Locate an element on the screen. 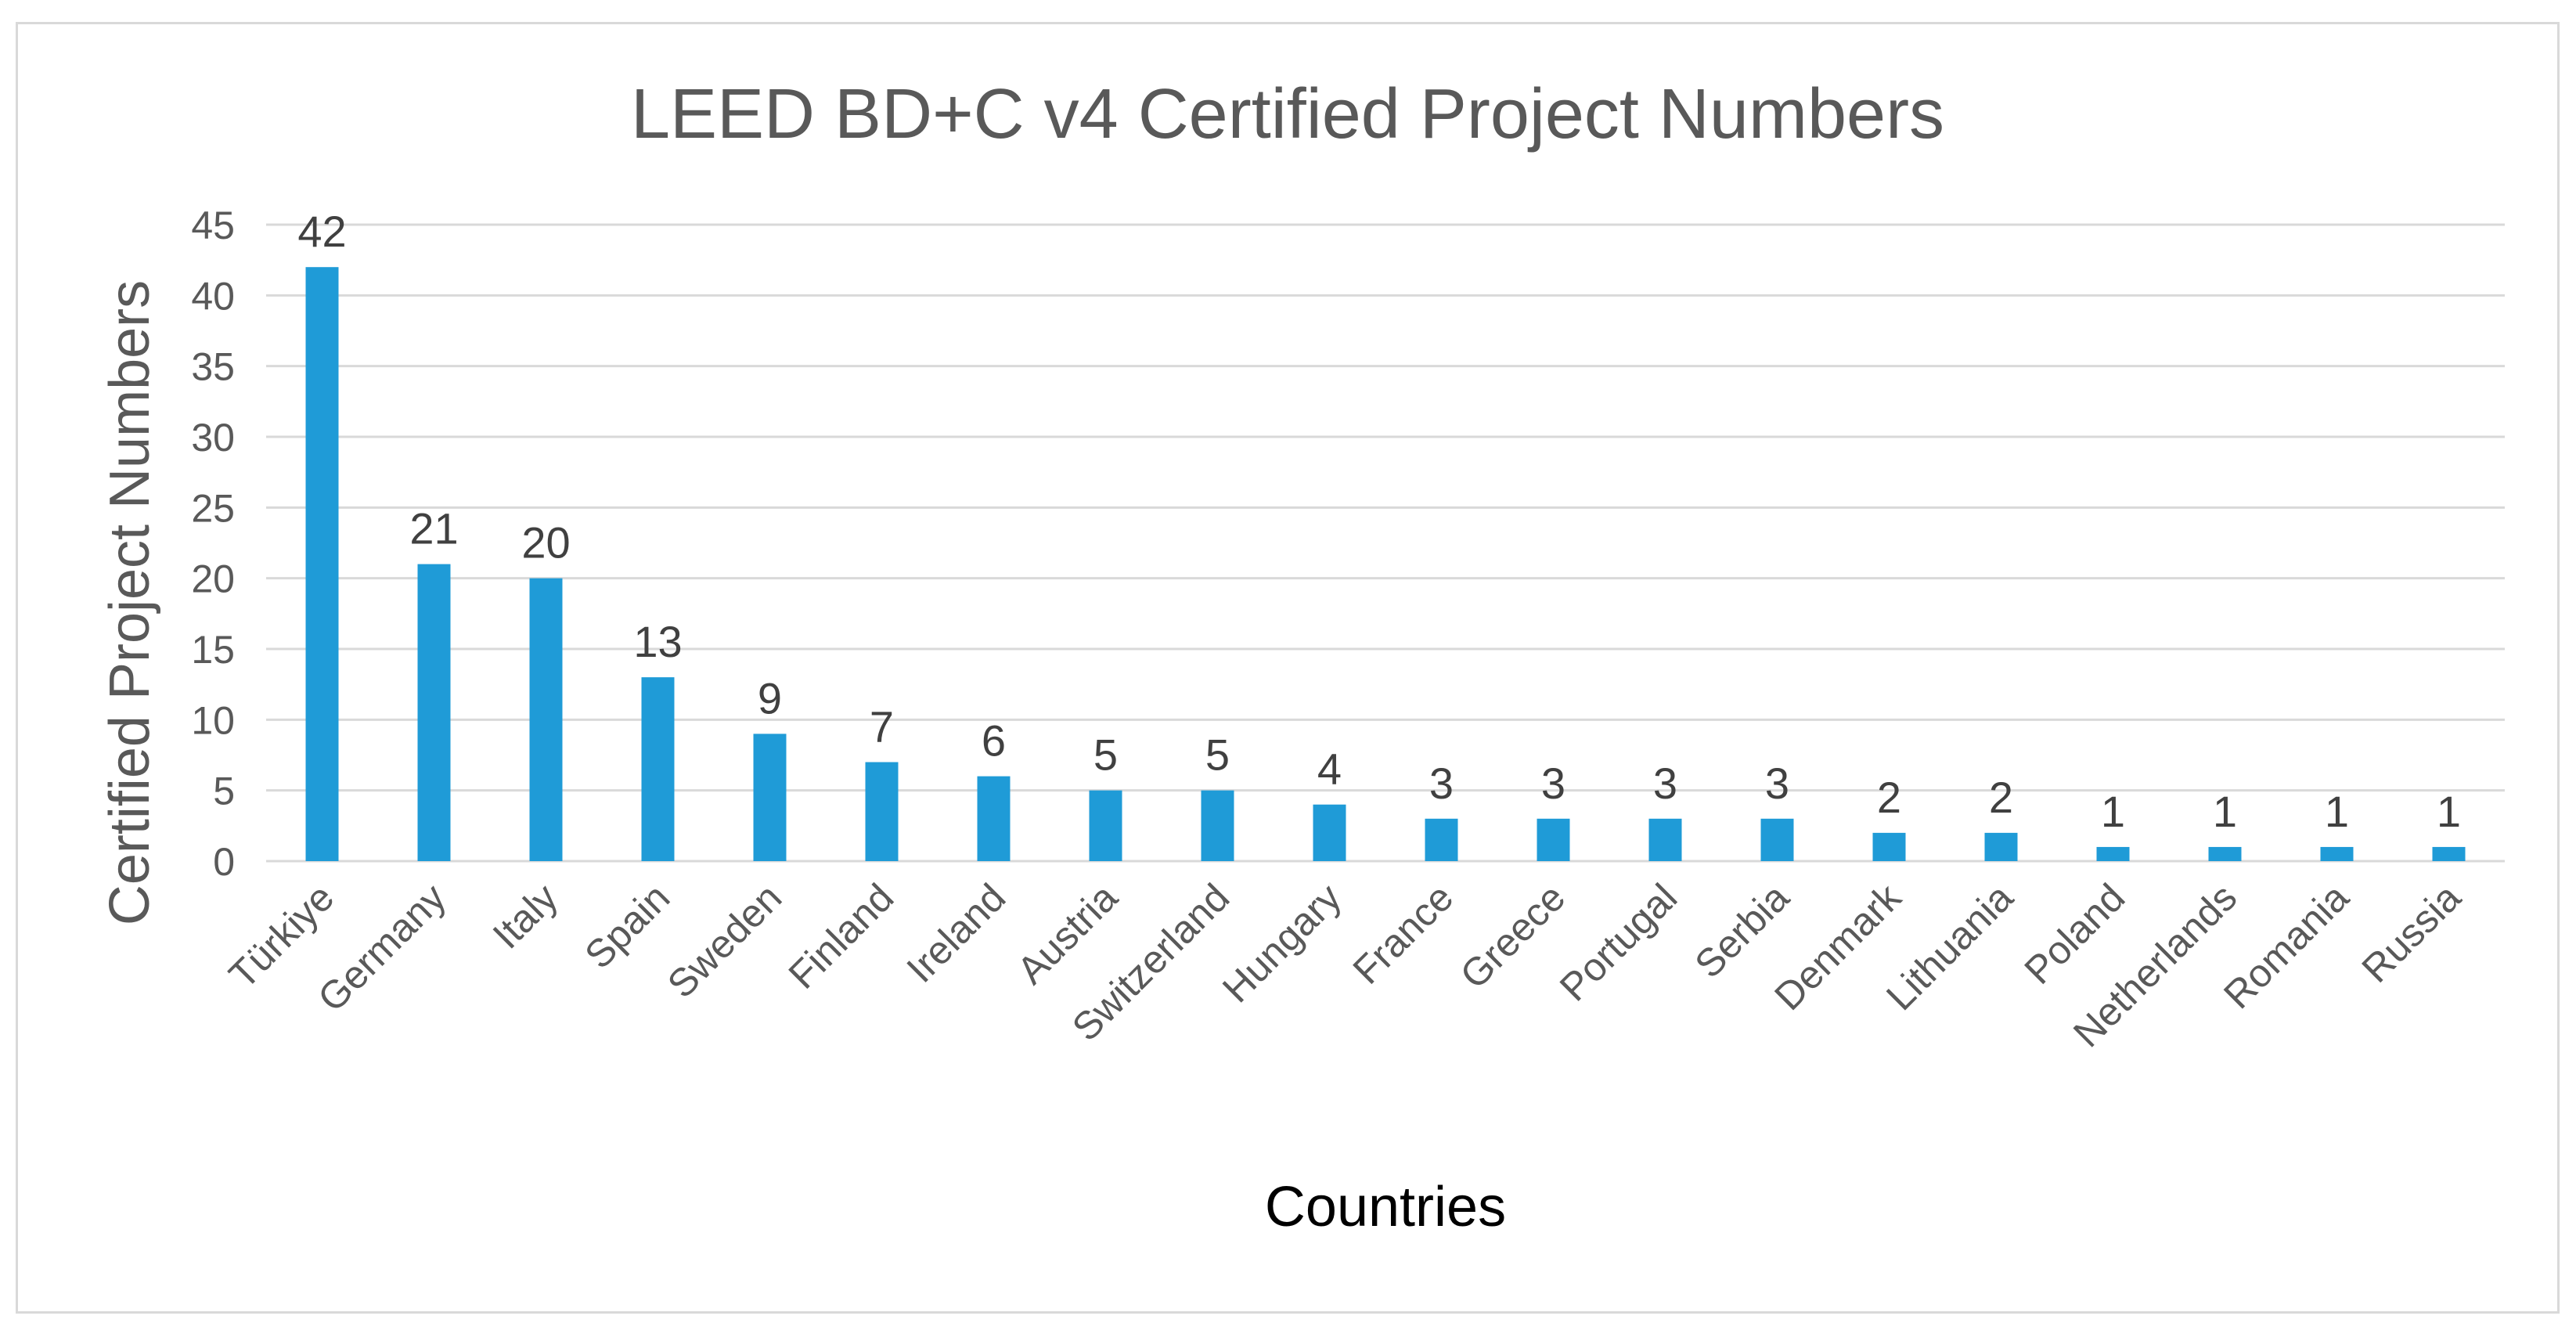 This screenshot has height=1341, width=2576. x-tick-label: Romania is located at coordinates (2286, 946).